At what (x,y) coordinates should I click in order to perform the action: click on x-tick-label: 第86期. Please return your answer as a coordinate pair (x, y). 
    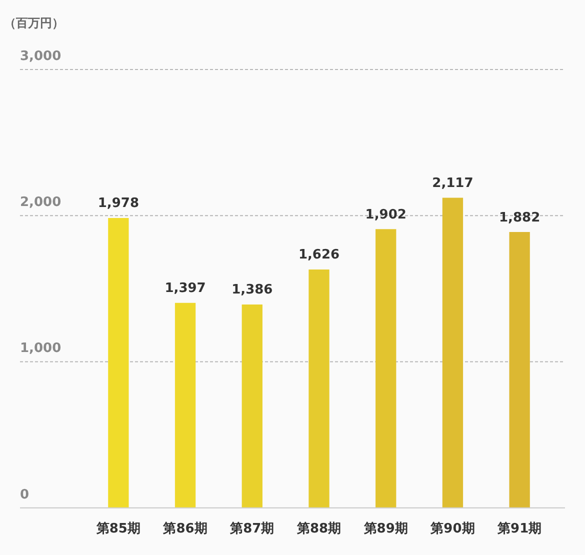
    Looking at the image, I should click on (185, 529).